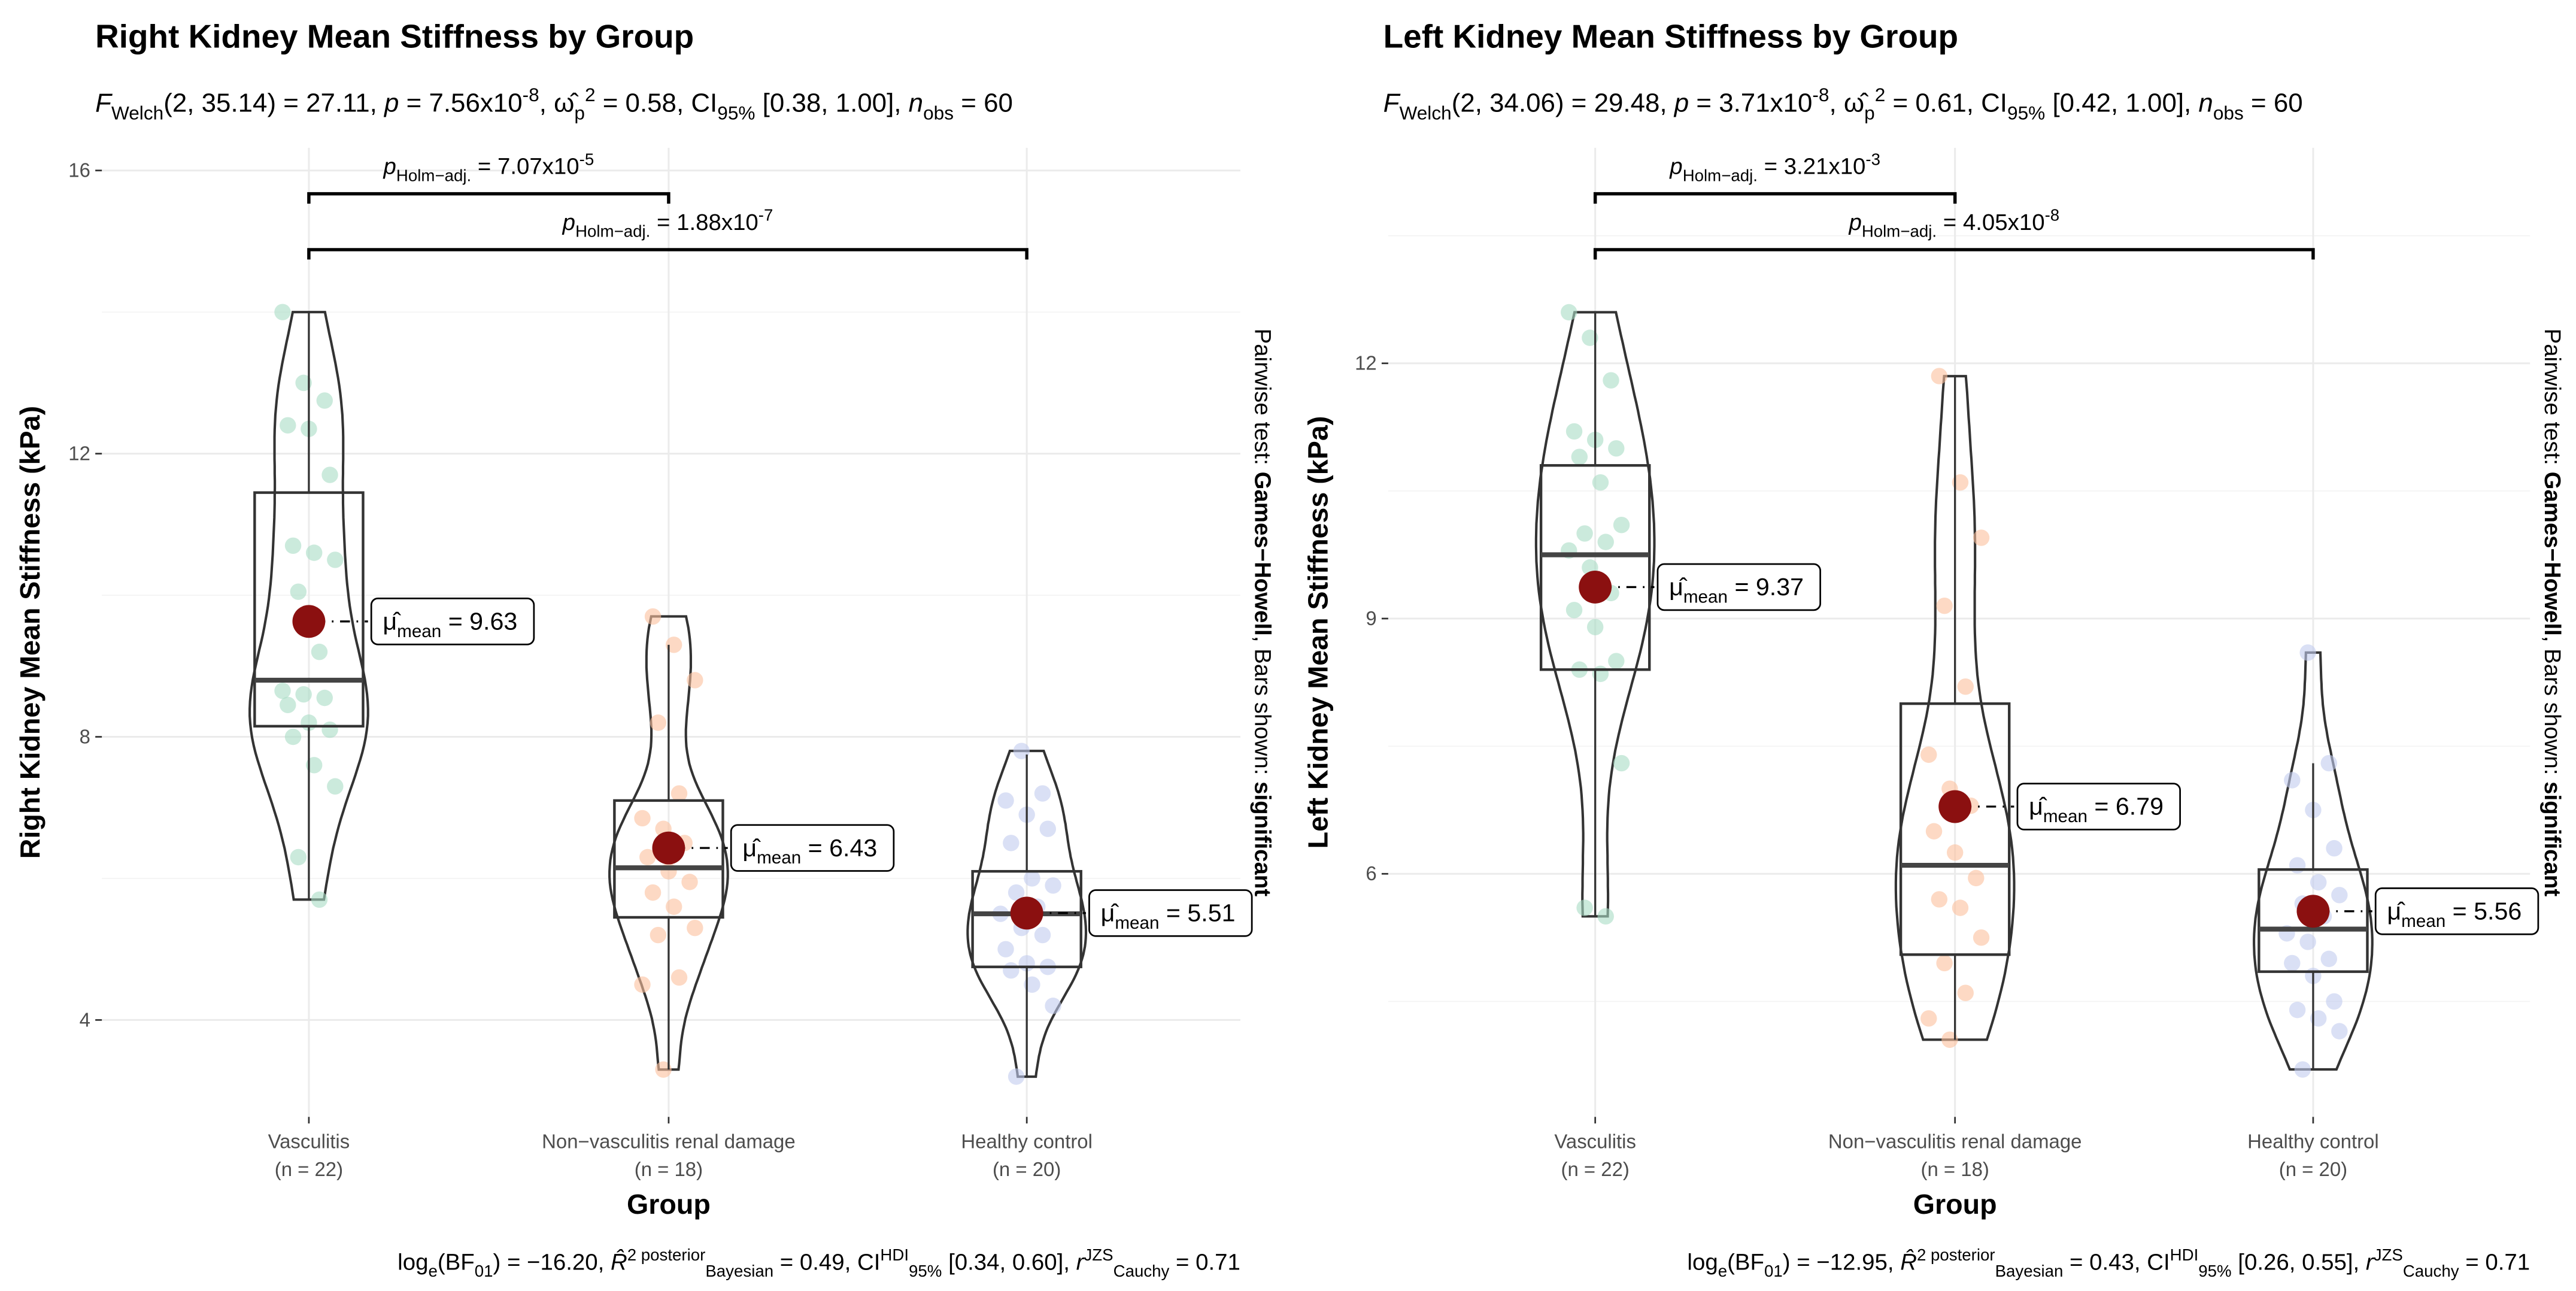 The width and height of the screenshot is (2576, 1291). I want to click on chart-subtitle-segment: (2, 35.14) = 27.11,, so click(273, 103).